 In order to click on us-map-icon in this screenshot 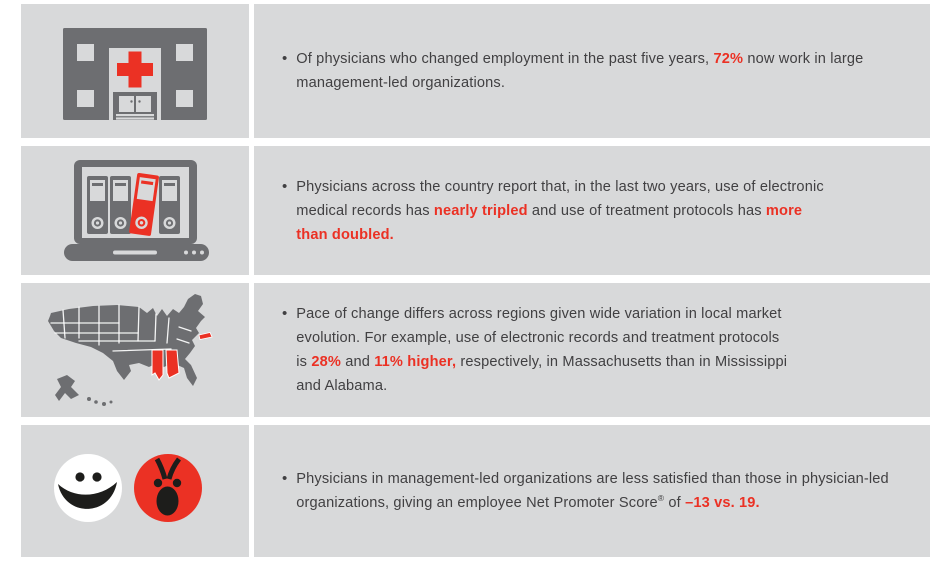, I will do `click(130, 350)`.